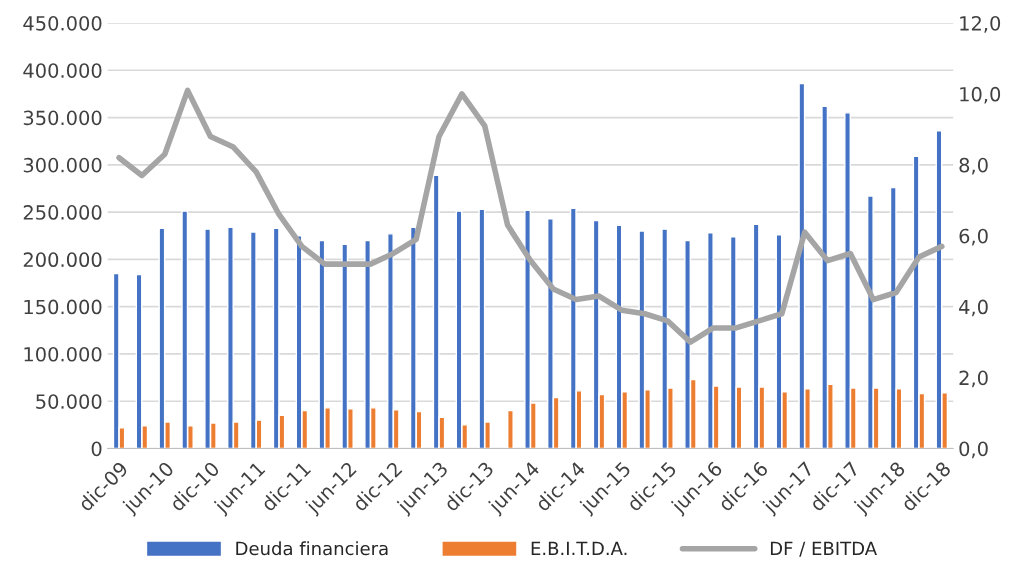 The height and width of the screenshot is (575, 1025). I want to click on bar, so click(510, 429).